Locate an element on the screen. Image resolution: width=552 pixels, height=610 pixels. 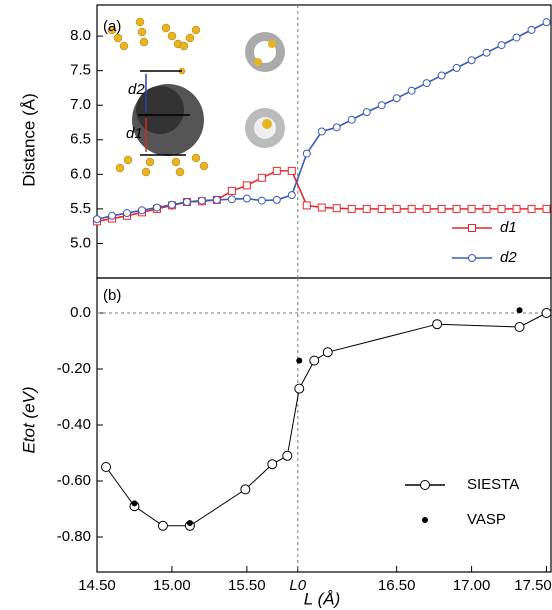
x-tick-label: 15.00 is located at coordinates (172, 585).